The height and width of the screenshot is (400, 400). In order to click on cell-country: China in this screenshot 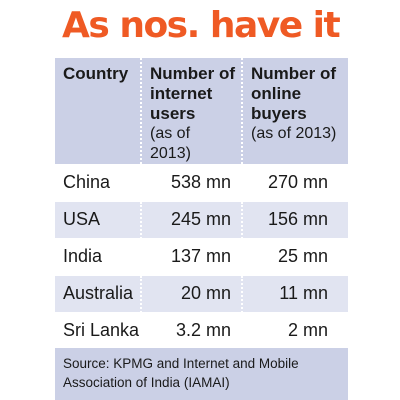, I will do `click(98, 182)`.